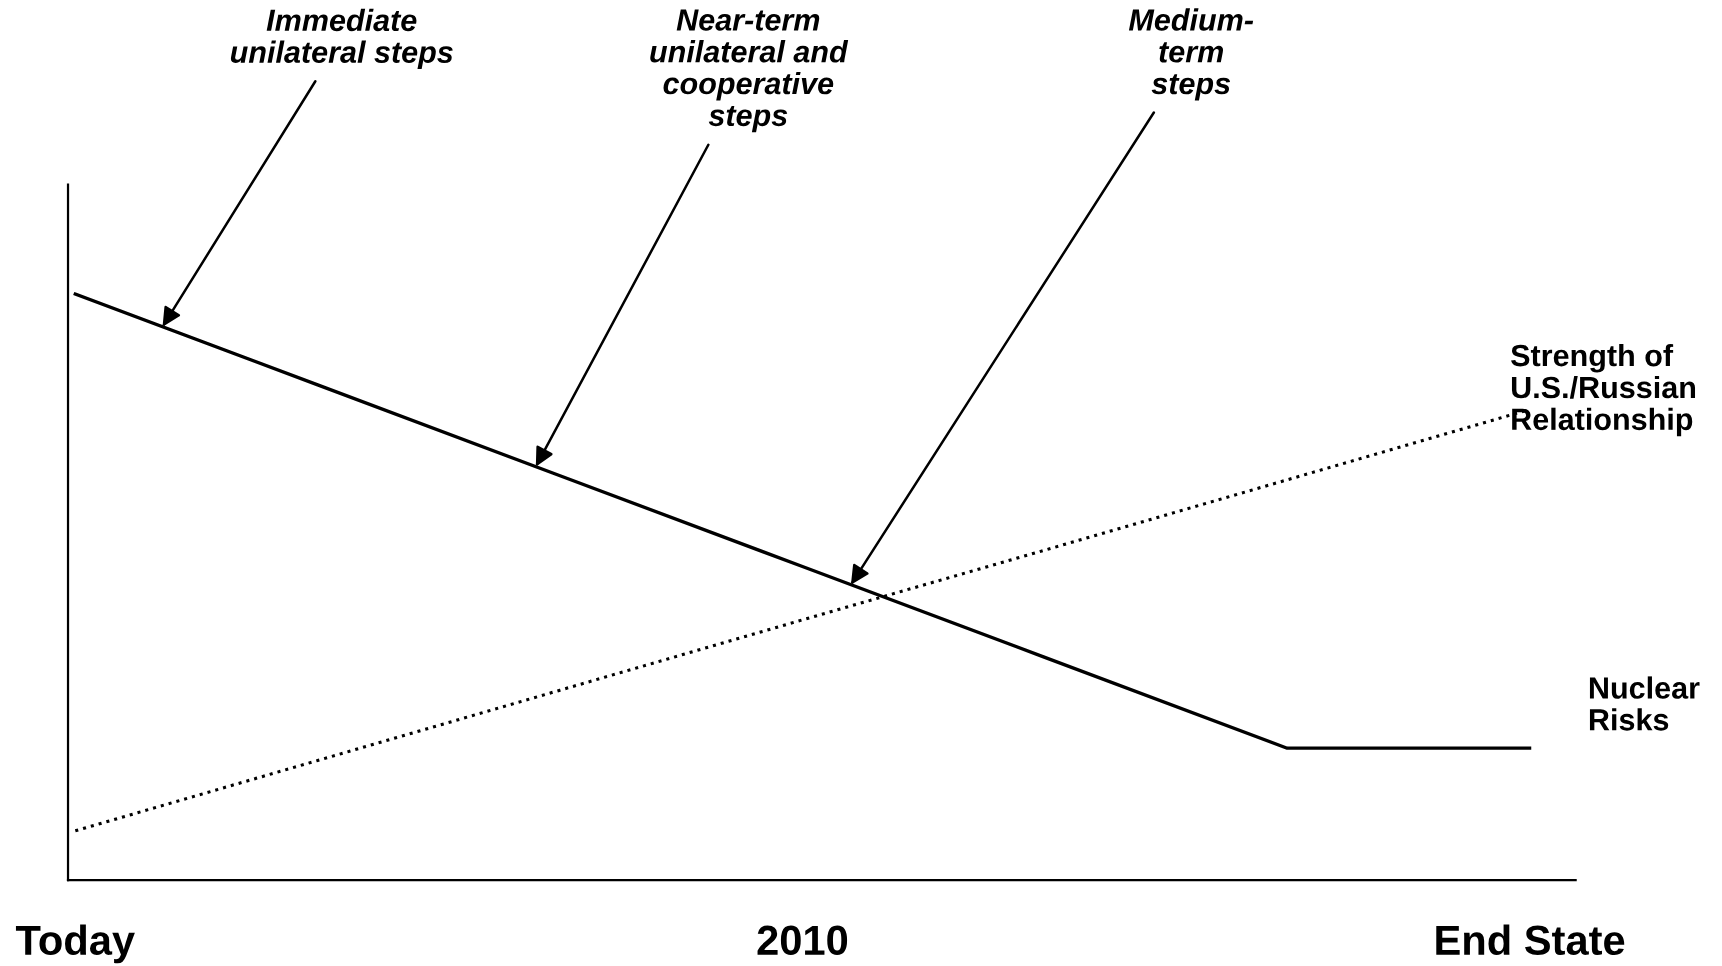 This screenshot has width=1722, height=966. I want to click on text: Immediate unilateral steps, so click(341, 39).